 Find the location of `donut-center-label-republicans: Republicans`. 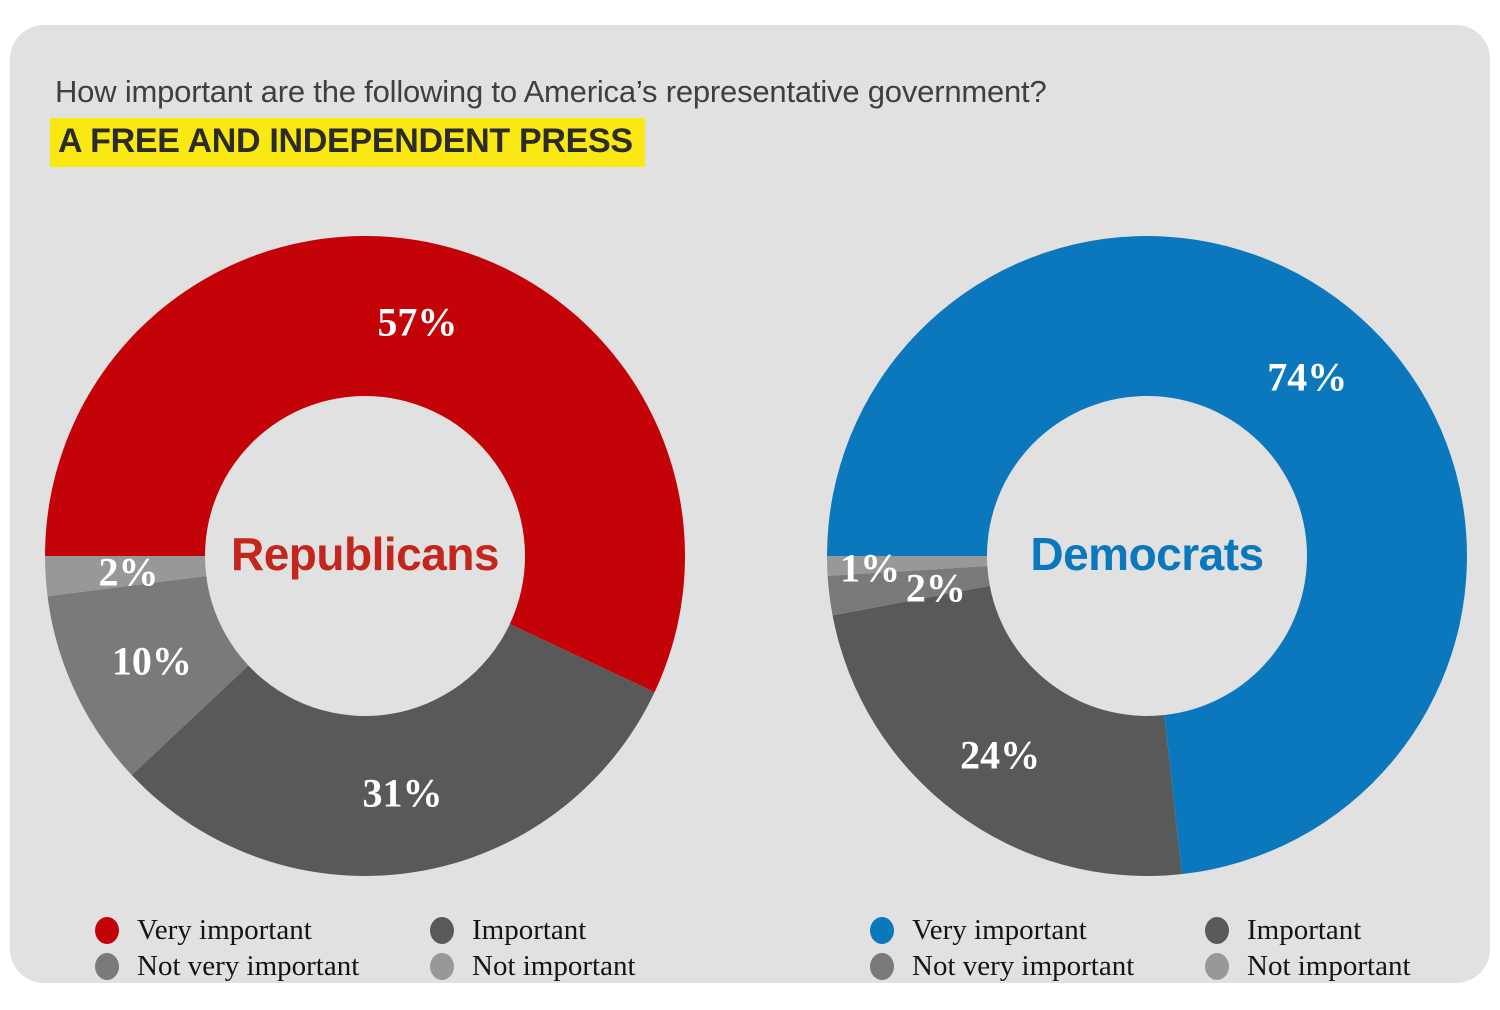

donut-center-label-republicans: Republicans is located at coordinates (365, 553).